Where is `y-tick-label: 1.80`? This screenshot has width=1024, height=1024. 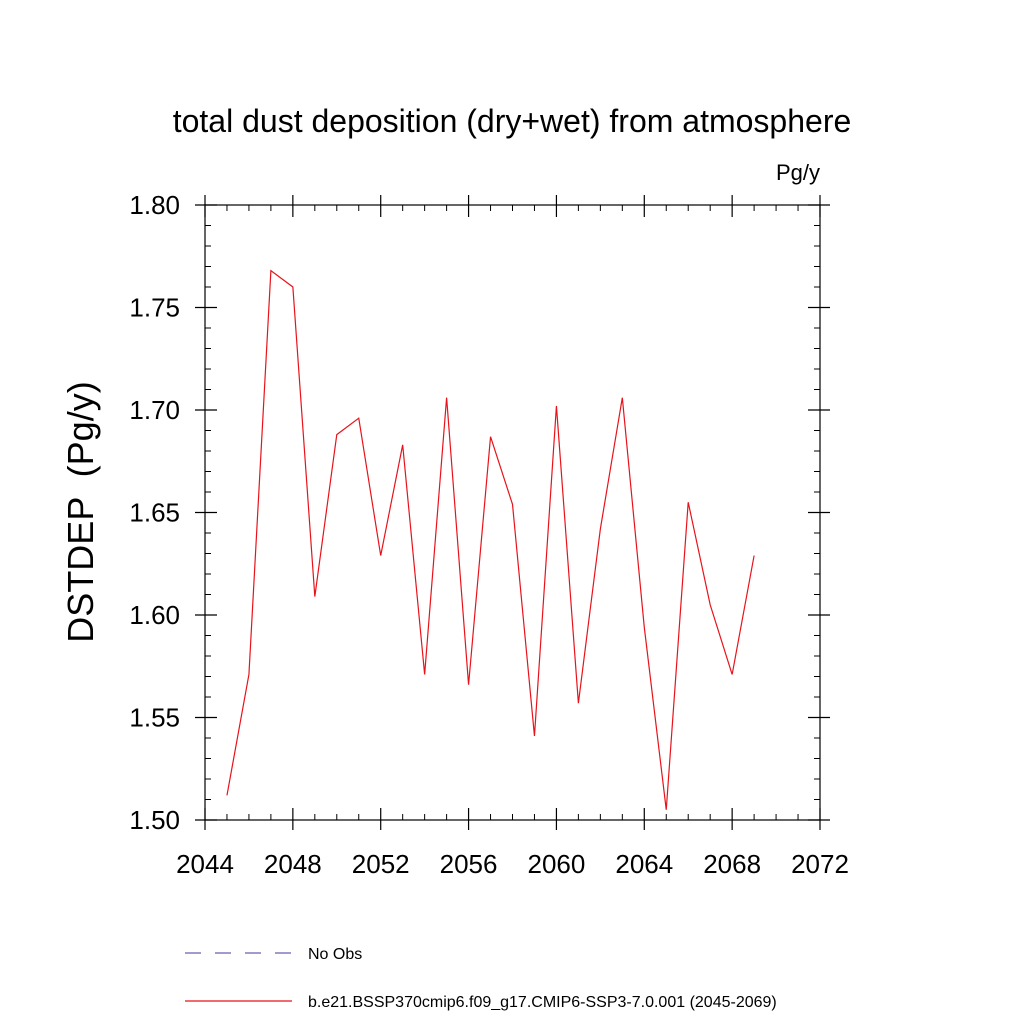
y-tick-label: 1.80 is located at coordinates (154, 205).